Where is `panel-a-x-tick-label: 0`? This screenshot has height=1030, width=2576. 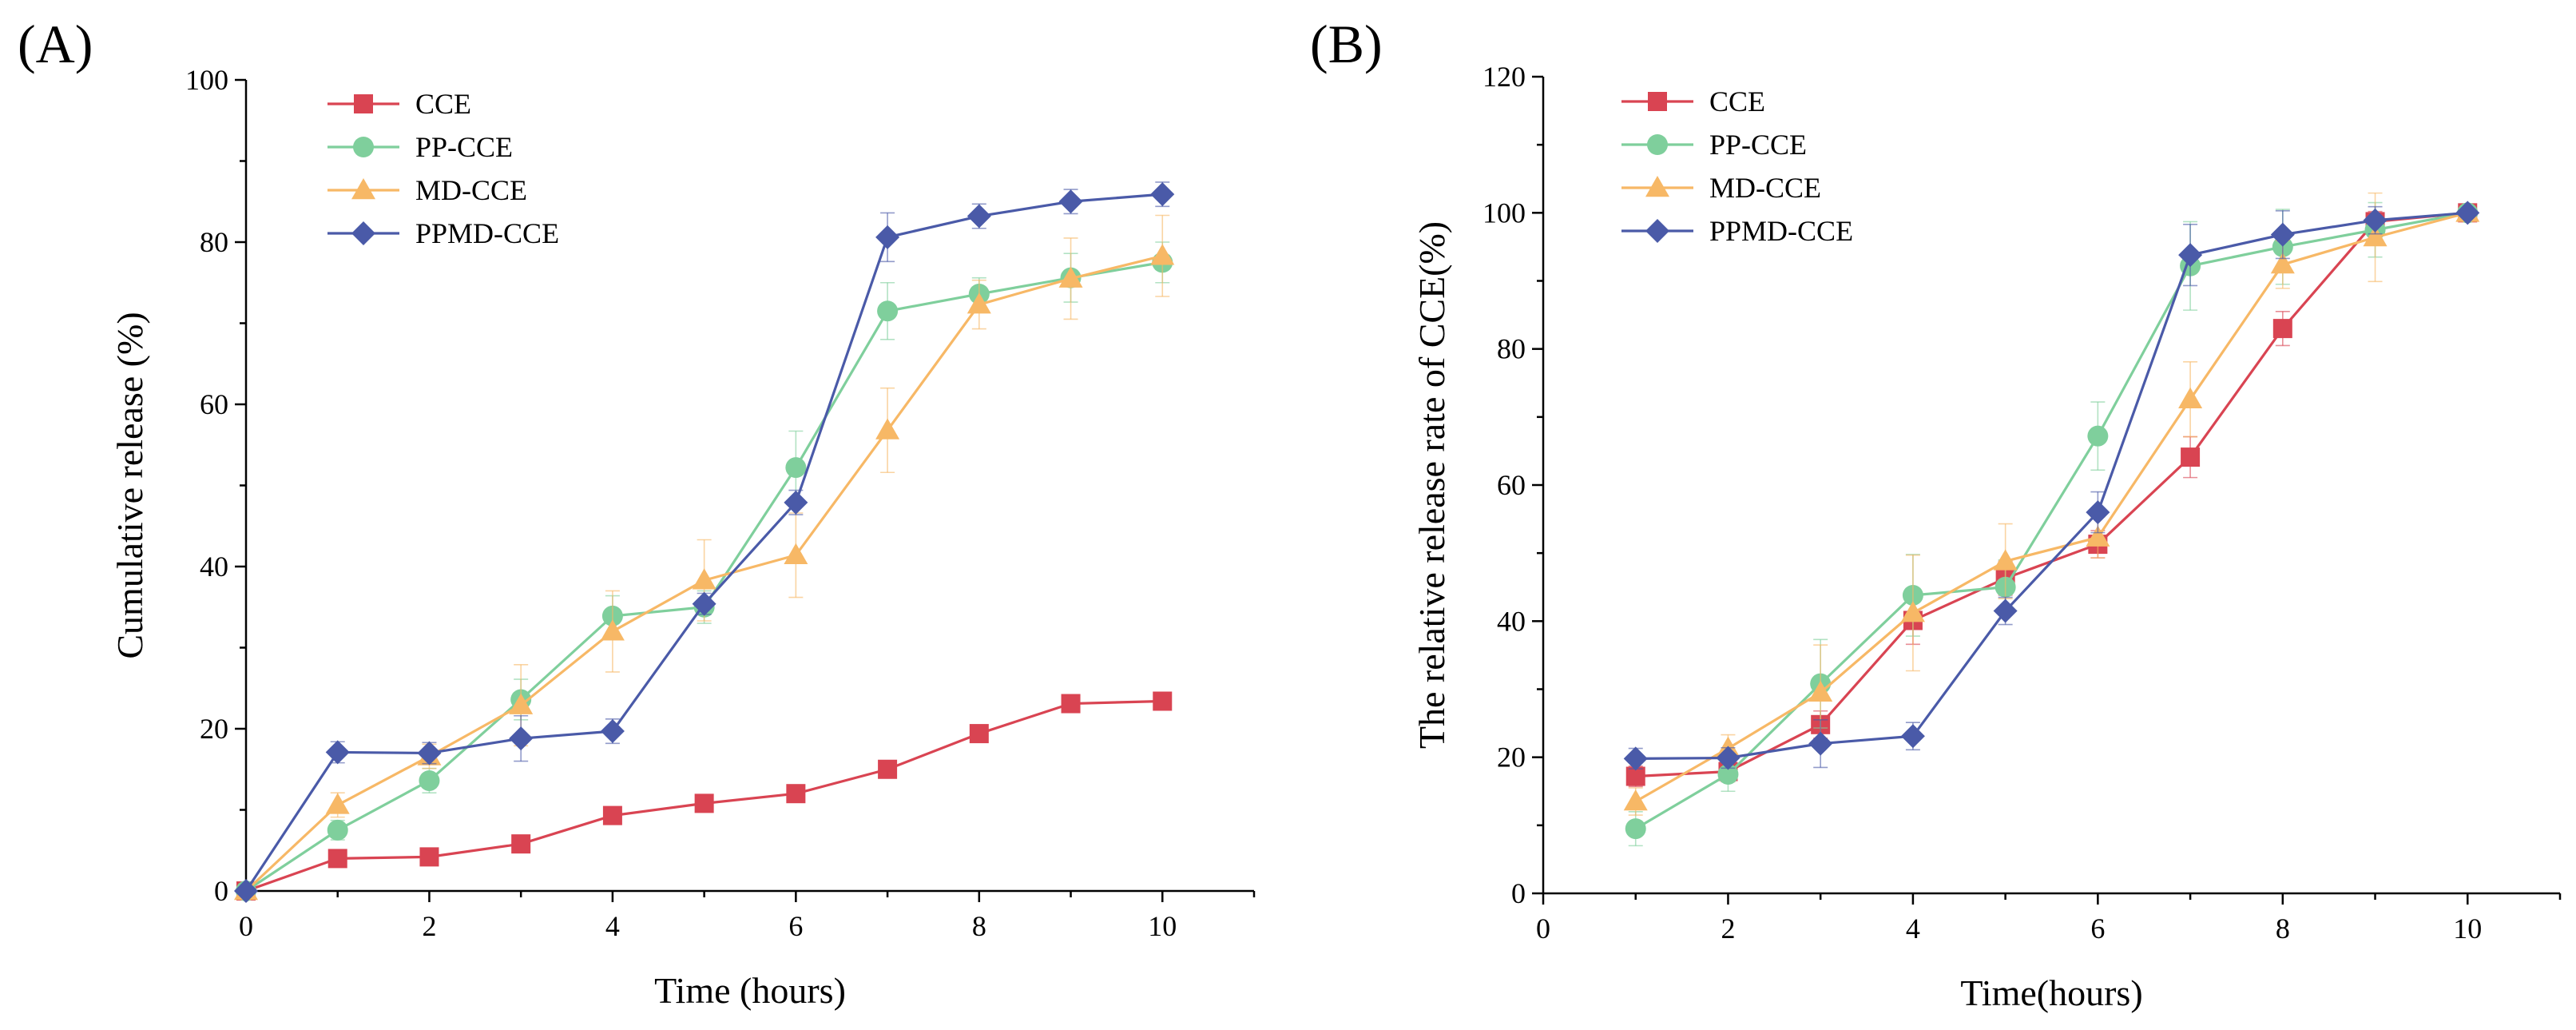
panel-a-x-tick-label: 0 is located at coordinates (246, 926).